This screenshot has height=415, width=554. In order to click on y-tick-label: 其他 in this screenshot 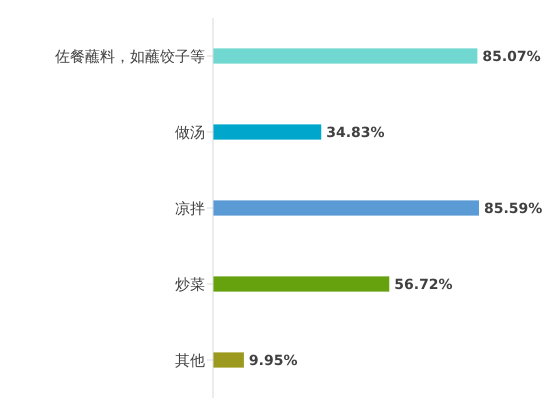, I will do `click(190, 360)`.